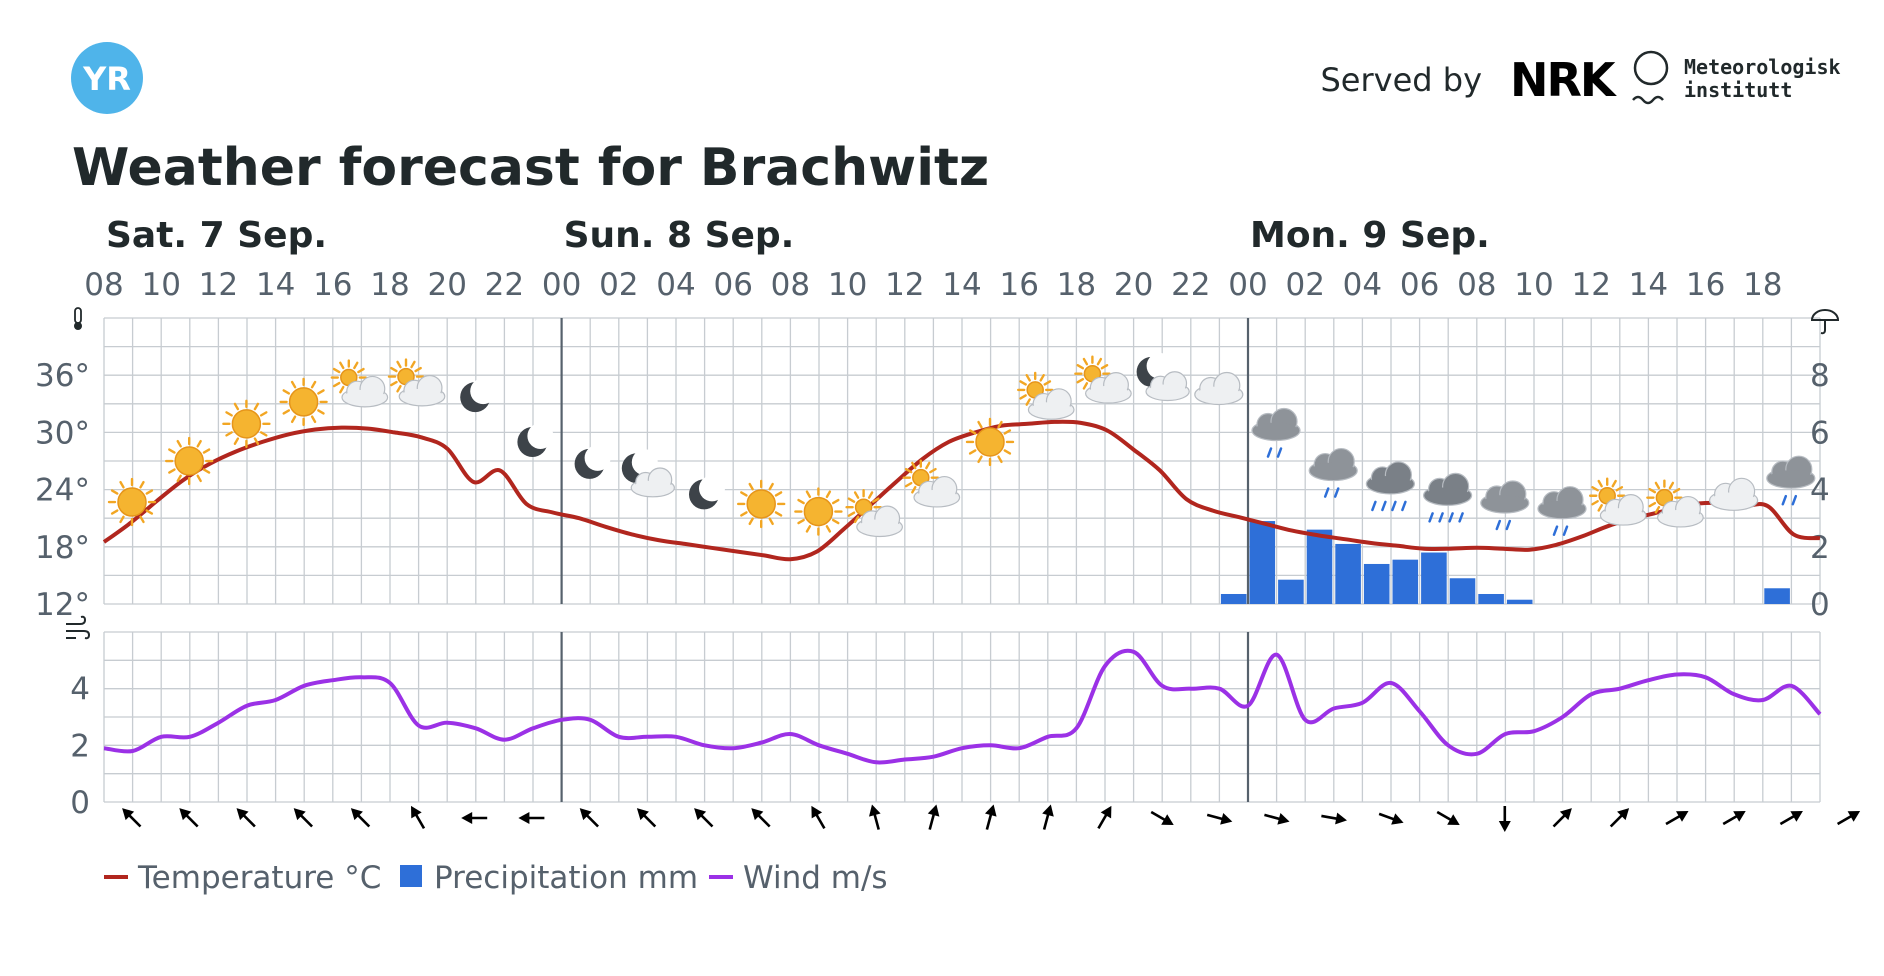  Describe the element at coordinates (1247, 285) in the screenshot. I see `hour-tick-label: 00` at that location.